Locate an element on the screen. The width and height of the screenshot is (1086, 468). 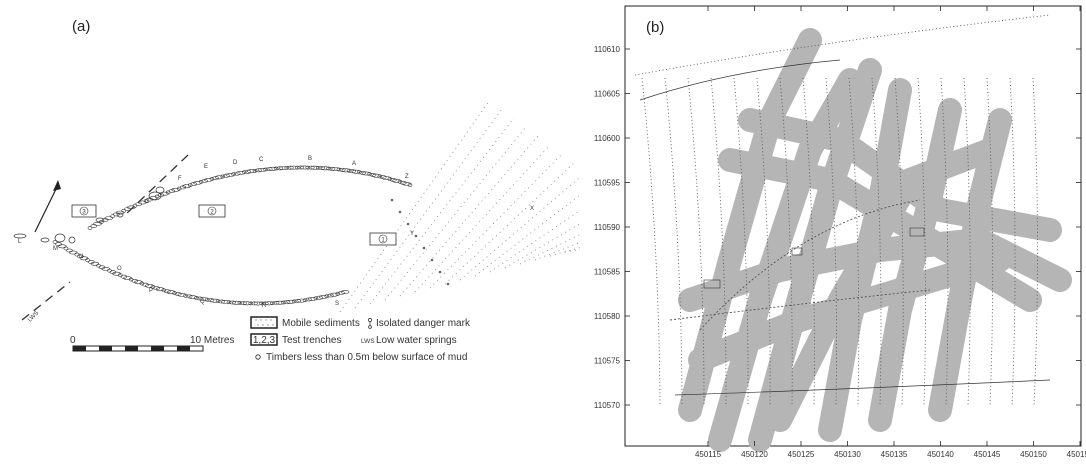
legend-low-water: Low water springs is located at coordinates (416, 340).